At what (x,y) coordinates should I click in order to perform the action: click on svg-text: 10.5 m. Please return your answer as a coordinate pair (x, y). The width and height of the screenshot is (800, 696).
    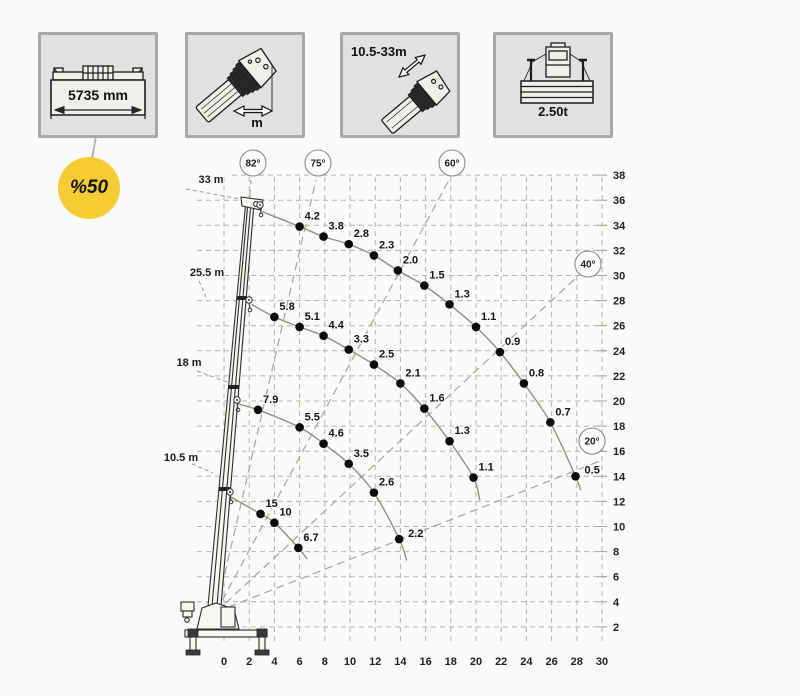
    Looking at the image, I should click on (181, 458).